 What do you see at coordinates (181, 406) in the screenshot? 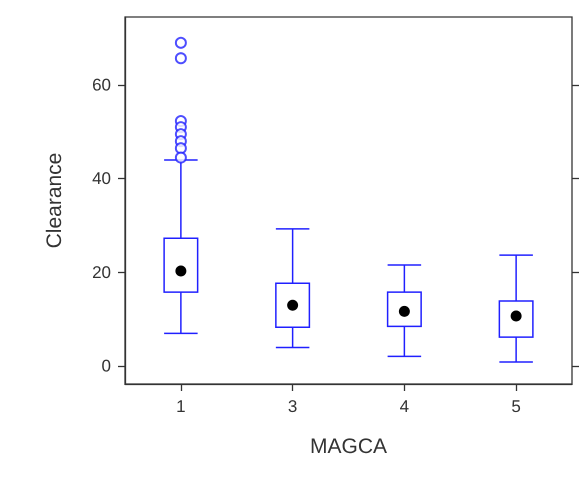
I see `x-tick-label: 1` at bounding box center [181, 406].